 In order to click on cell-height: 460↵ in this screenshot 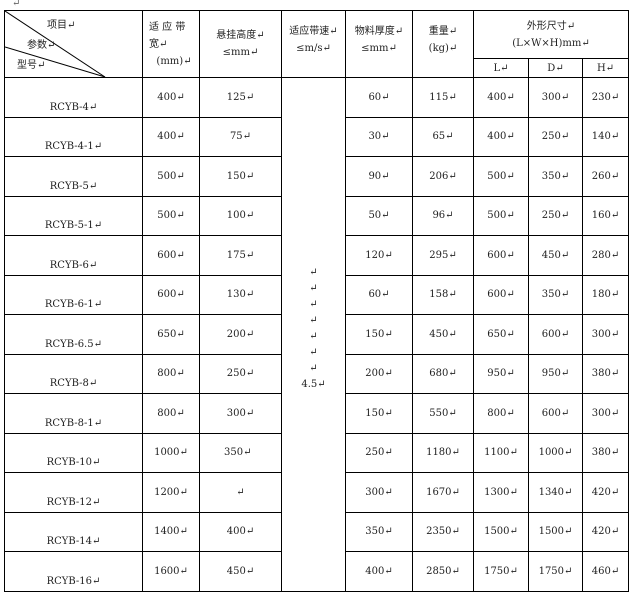, I will do `click(605, 571)`.